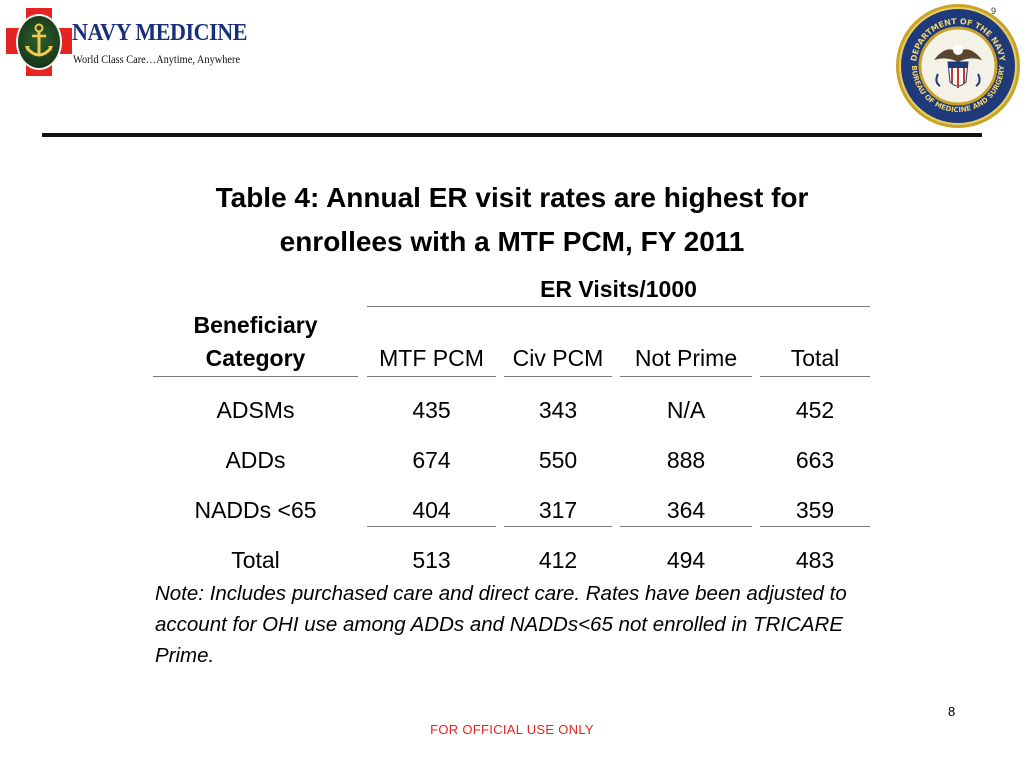 The height and width of the screenshot is (768, 1024). I want to click on table-cell: 359, so click(815, 510).